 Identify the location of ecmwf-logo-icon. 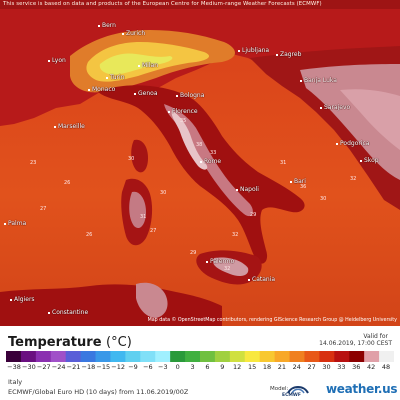
(298, 390).